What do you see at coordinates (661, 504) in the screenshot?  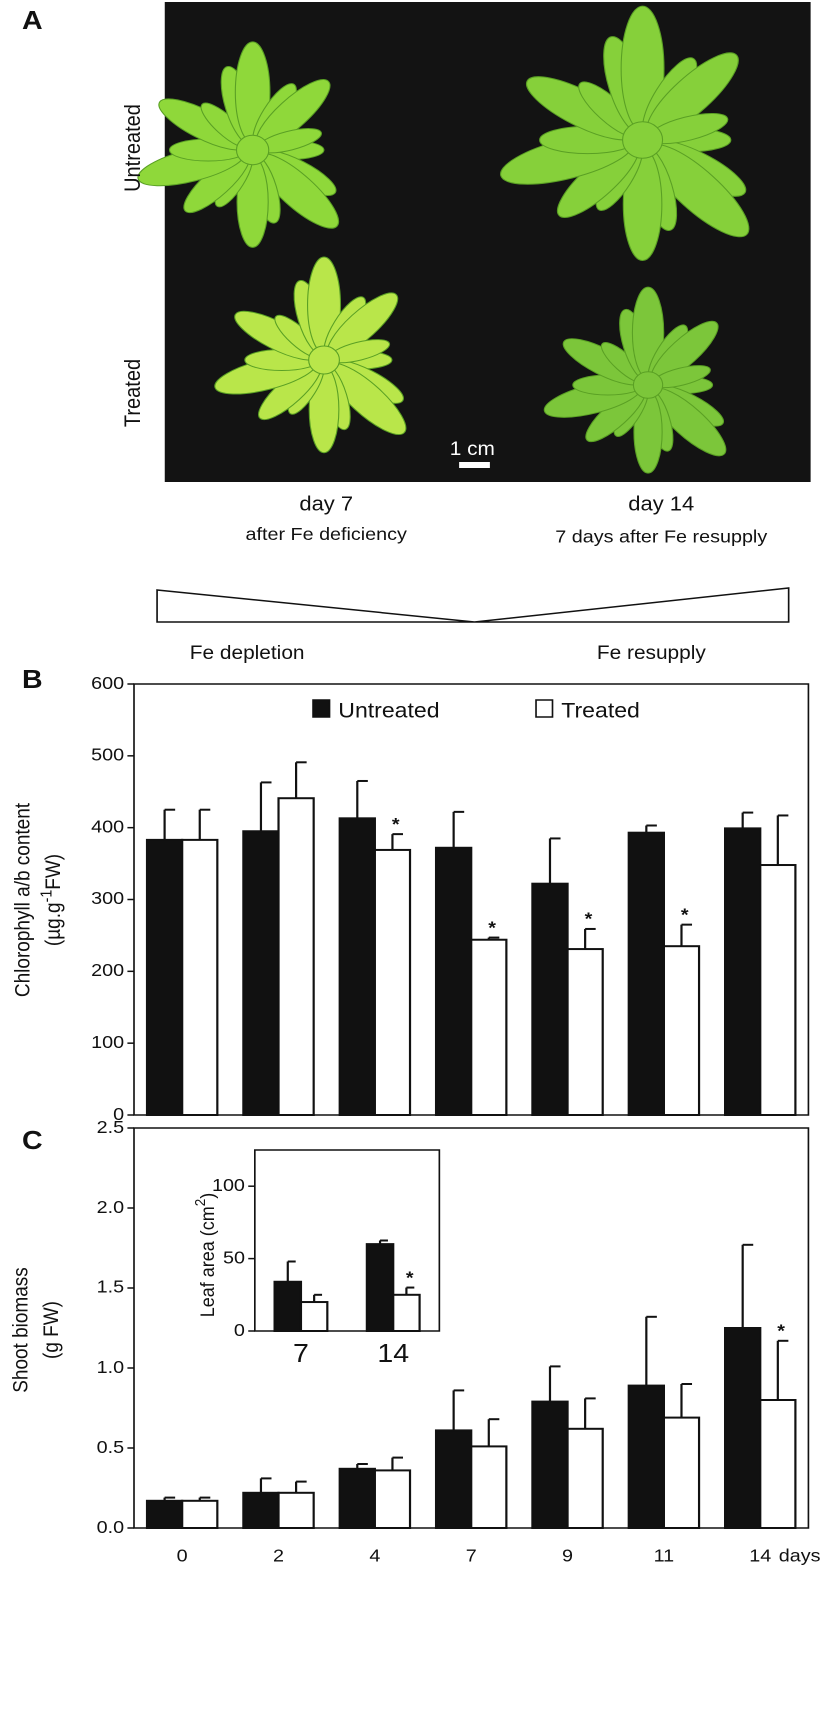 I see `column-title: day 14` at bounding box center [661, 504].